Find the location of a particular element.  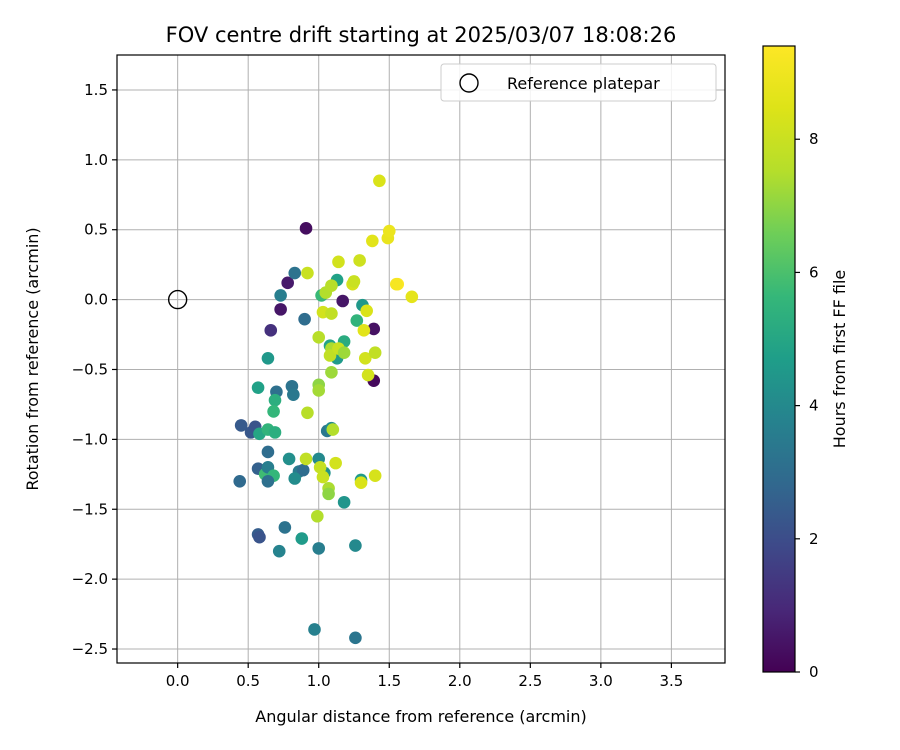

colorbar-tick-label: 0 is located at coordinates (814, 672).